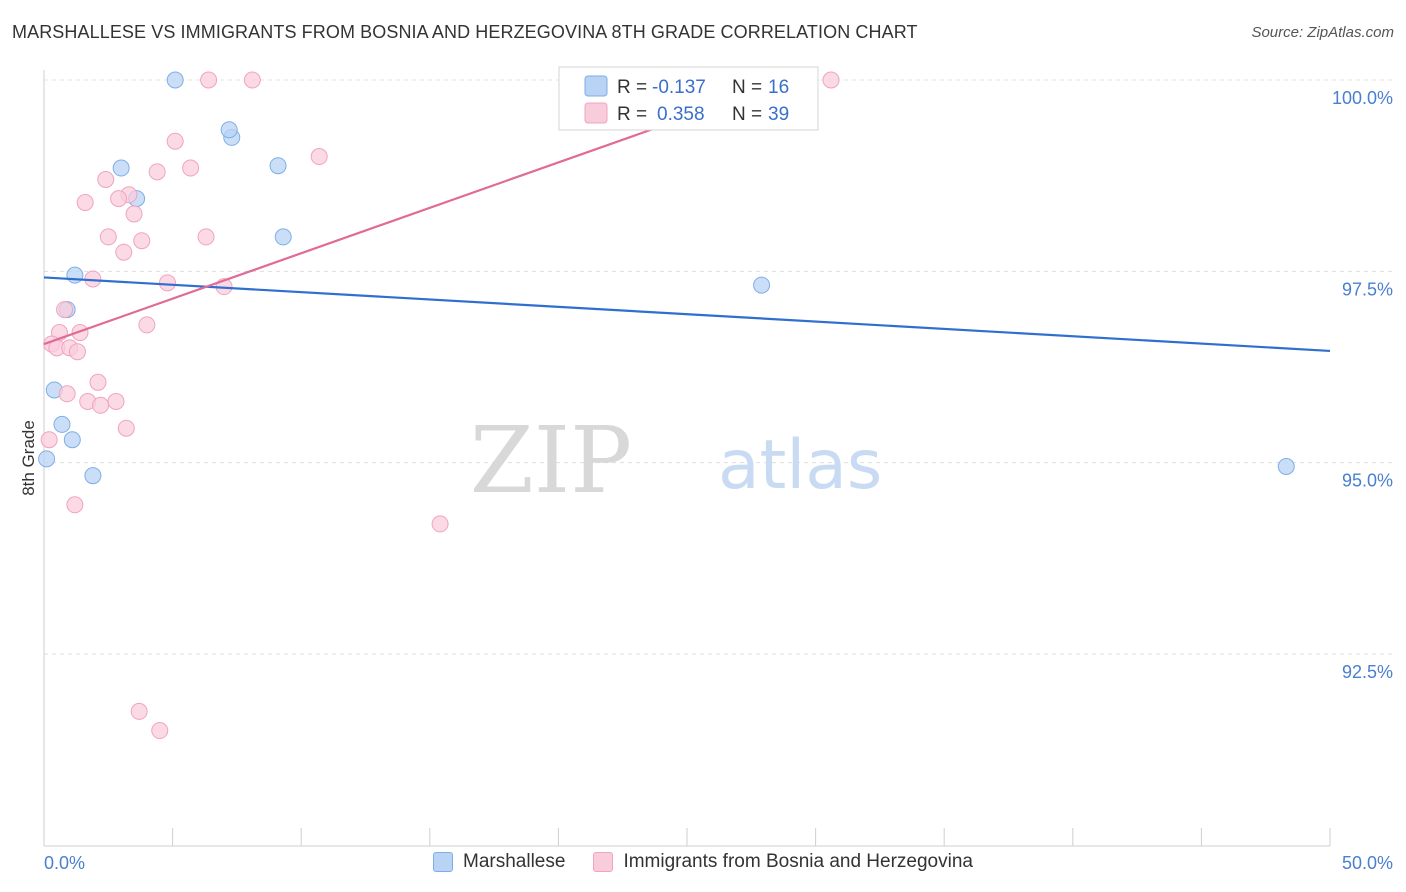  I want to click on legend-n-label-1: N =, so click(747, 87).